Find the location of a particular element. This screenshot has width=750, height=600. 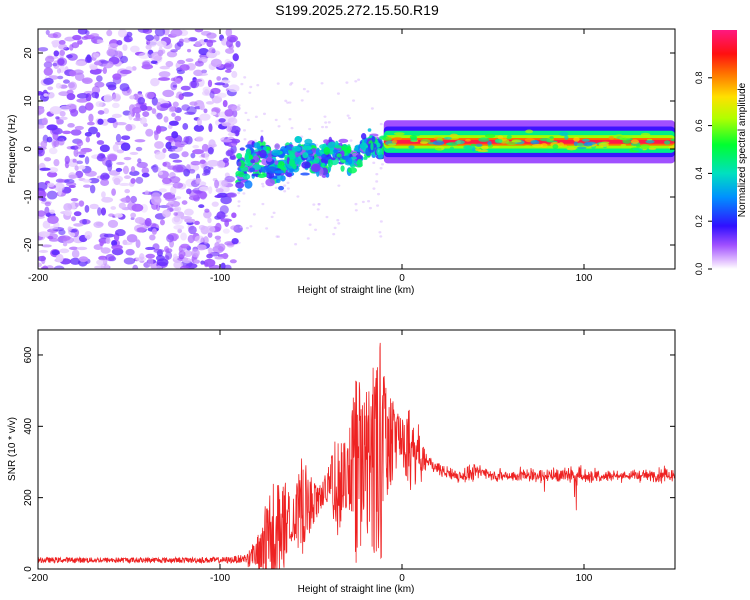

figure-title: S199.2025.272.15.50.R19 is located at coordinates (357, 10).